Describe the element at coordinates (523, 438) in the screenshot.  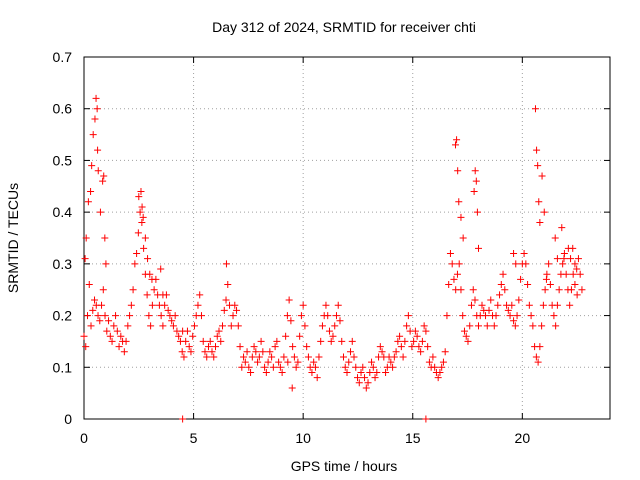
I see `x-tick-label: 20` at that location.